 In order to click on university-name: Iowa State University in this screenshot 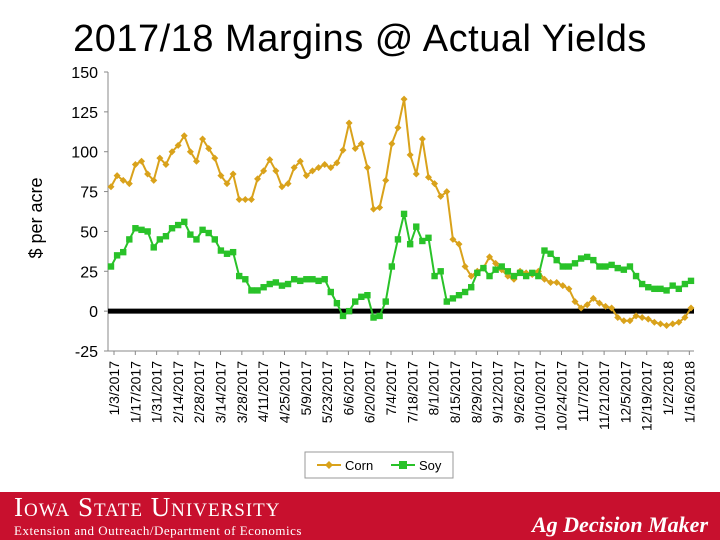, I will do `click(147, 507)`.